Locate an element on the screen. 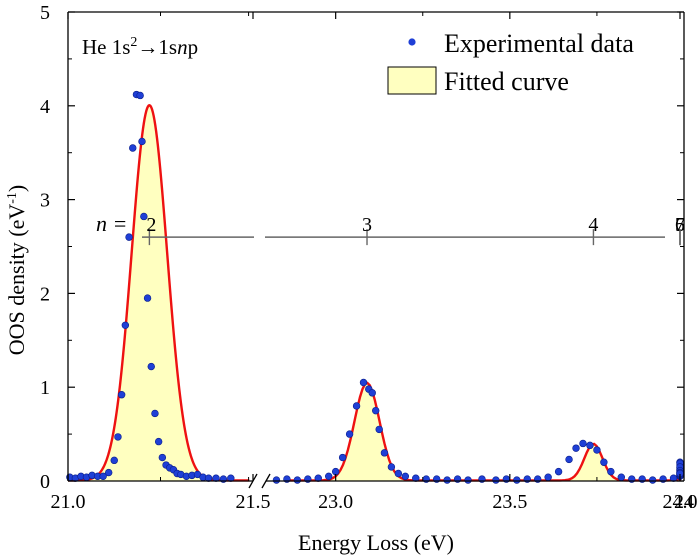 Image resolution: width=700 pixels, height=560 pixels. series-level-label: 6 is located at coordinates (680, 225).